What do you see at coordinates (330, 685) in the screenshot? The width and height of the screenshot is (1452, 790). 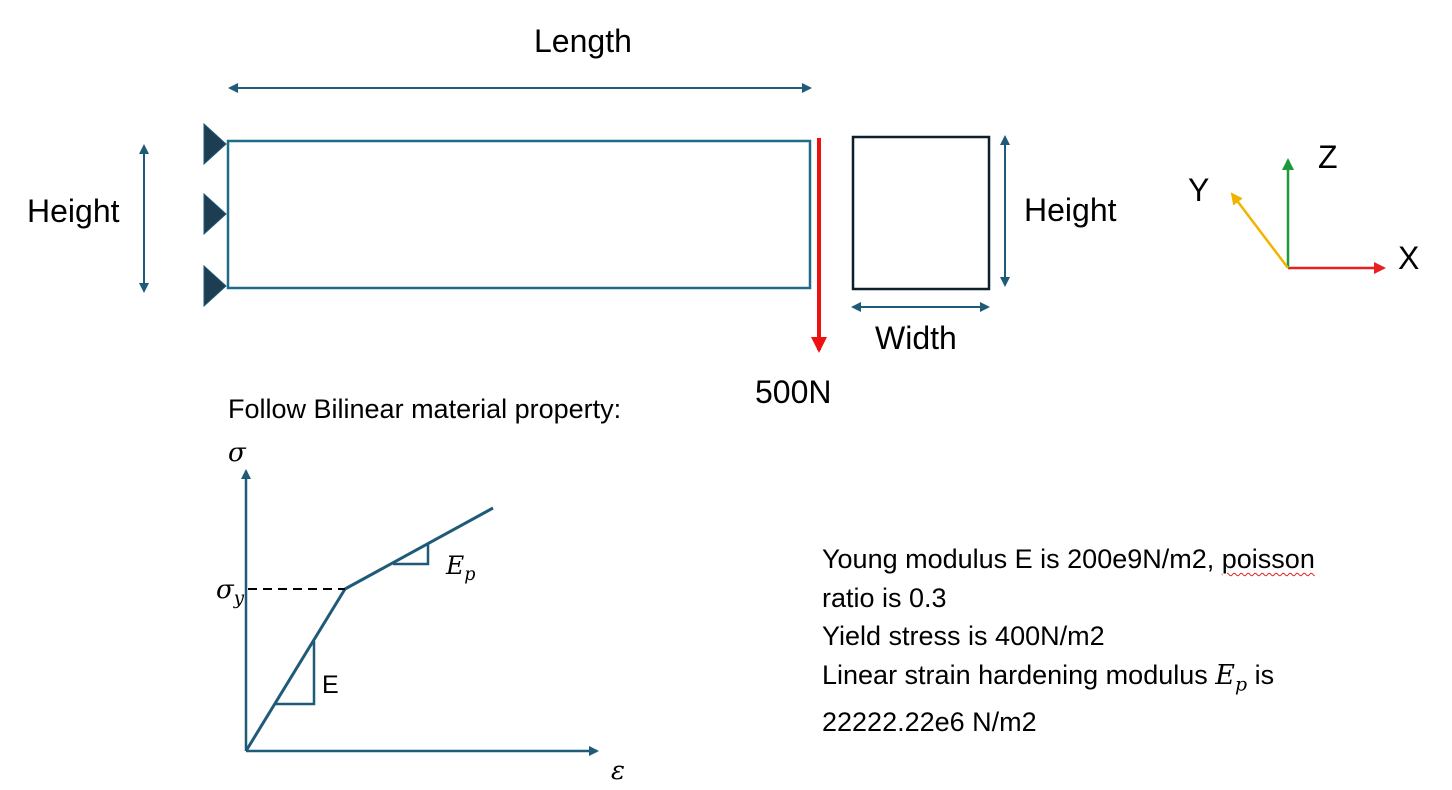 I see `elastic-modulus-label: E` at bounding box center [330, 685].